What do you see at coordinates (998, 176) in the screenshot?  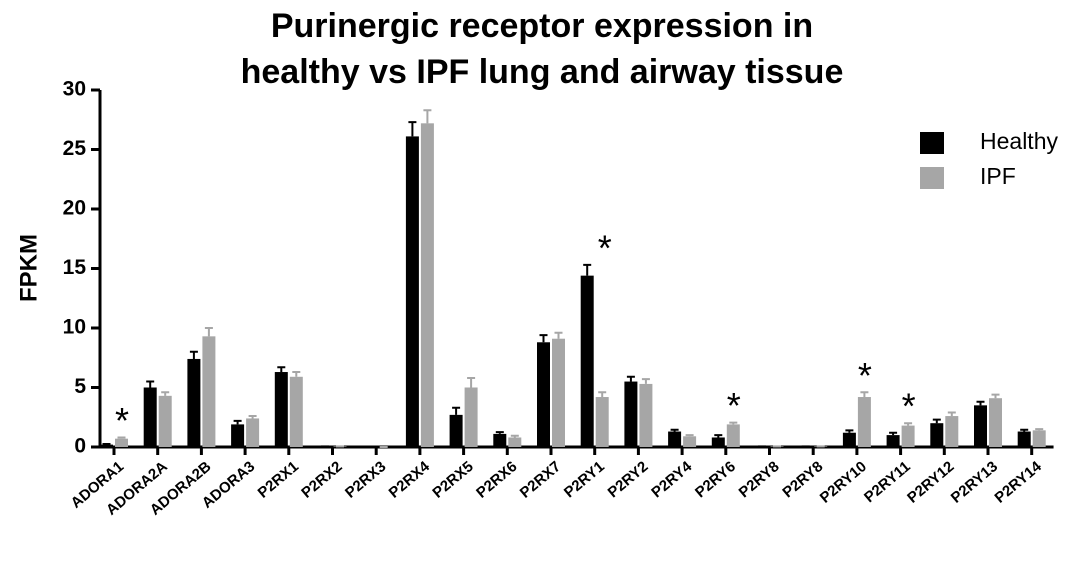 I see `legend-label: IPF` at bounding box center [998, 176].